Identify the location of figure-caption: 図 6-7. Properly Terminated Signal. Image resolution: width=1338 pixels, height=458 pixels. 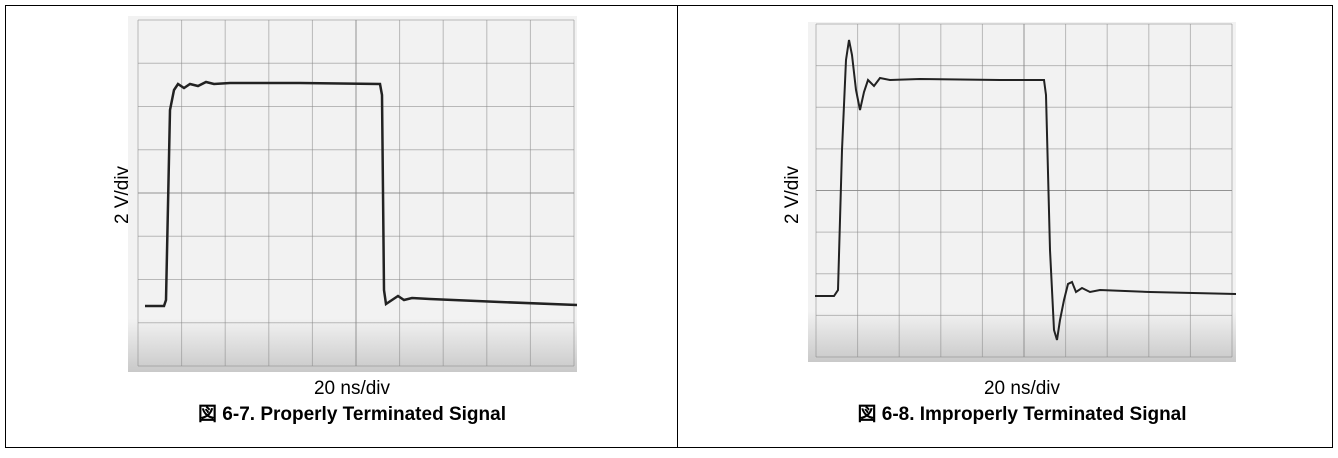
(352, 414).